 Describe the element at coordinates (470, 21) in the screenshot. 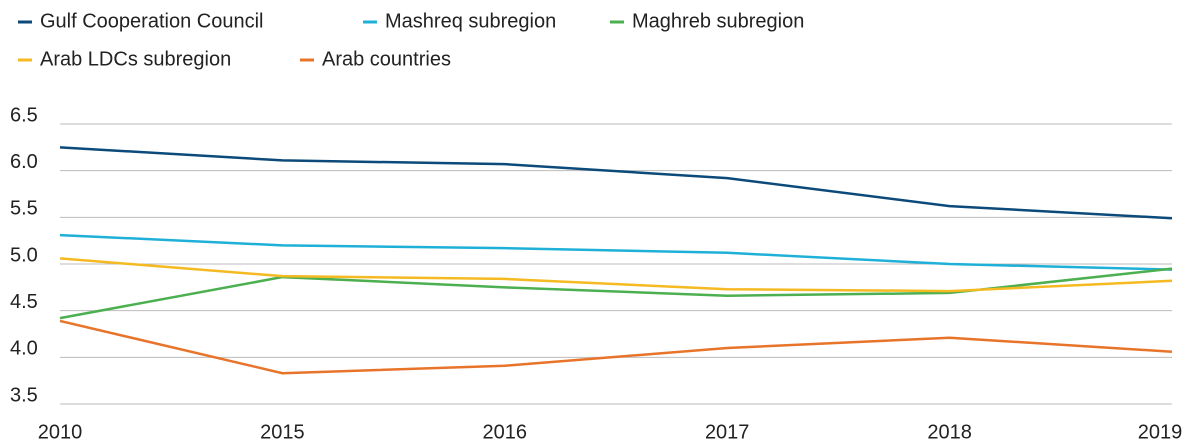

I see `legend-label: Mashreq subregion` at that location.